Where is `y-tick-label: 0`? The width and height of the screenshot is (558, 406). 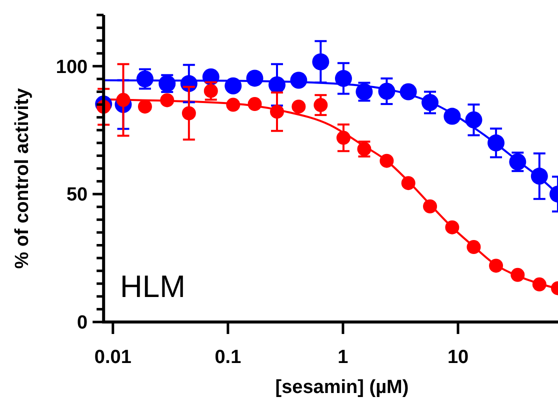 y-tick-label: 0 is located at coordinates (82, 323).